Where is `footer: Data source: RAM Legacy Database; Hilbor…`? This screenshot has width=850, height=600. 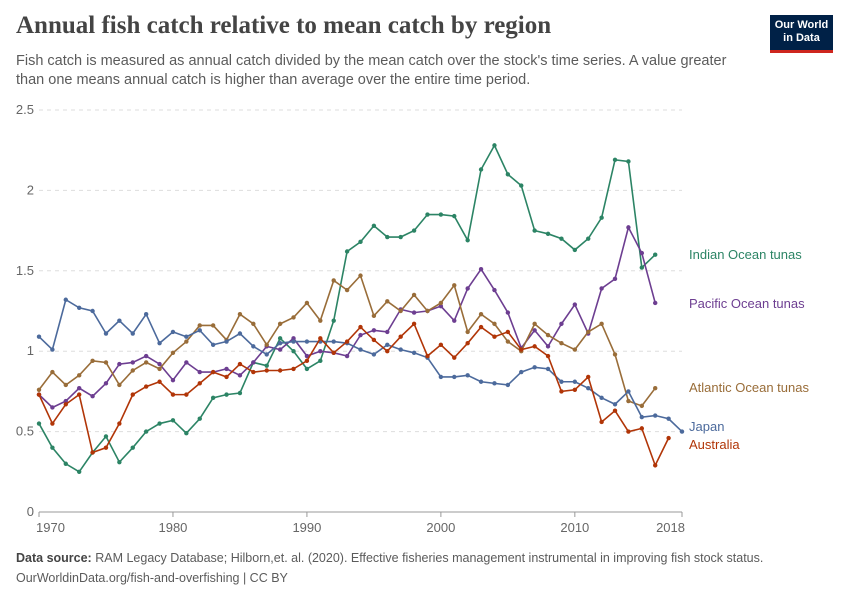
footer: Data source: RAM Legacy Database; Hilbor… is located at coordinates (389, 568).